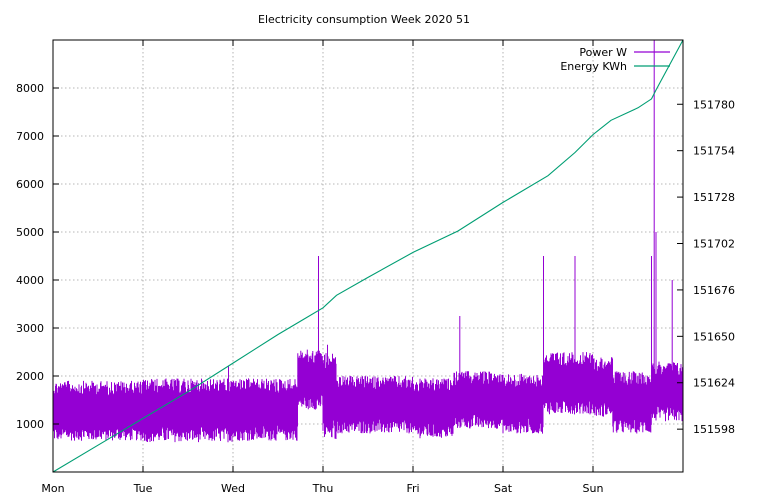 The width and height of the screenshot is (768, 500). What do you see at coordinates (30, 424) in the screenshot?
I see `y-left-tick-label: 1000` at bounding box center [30, 424].